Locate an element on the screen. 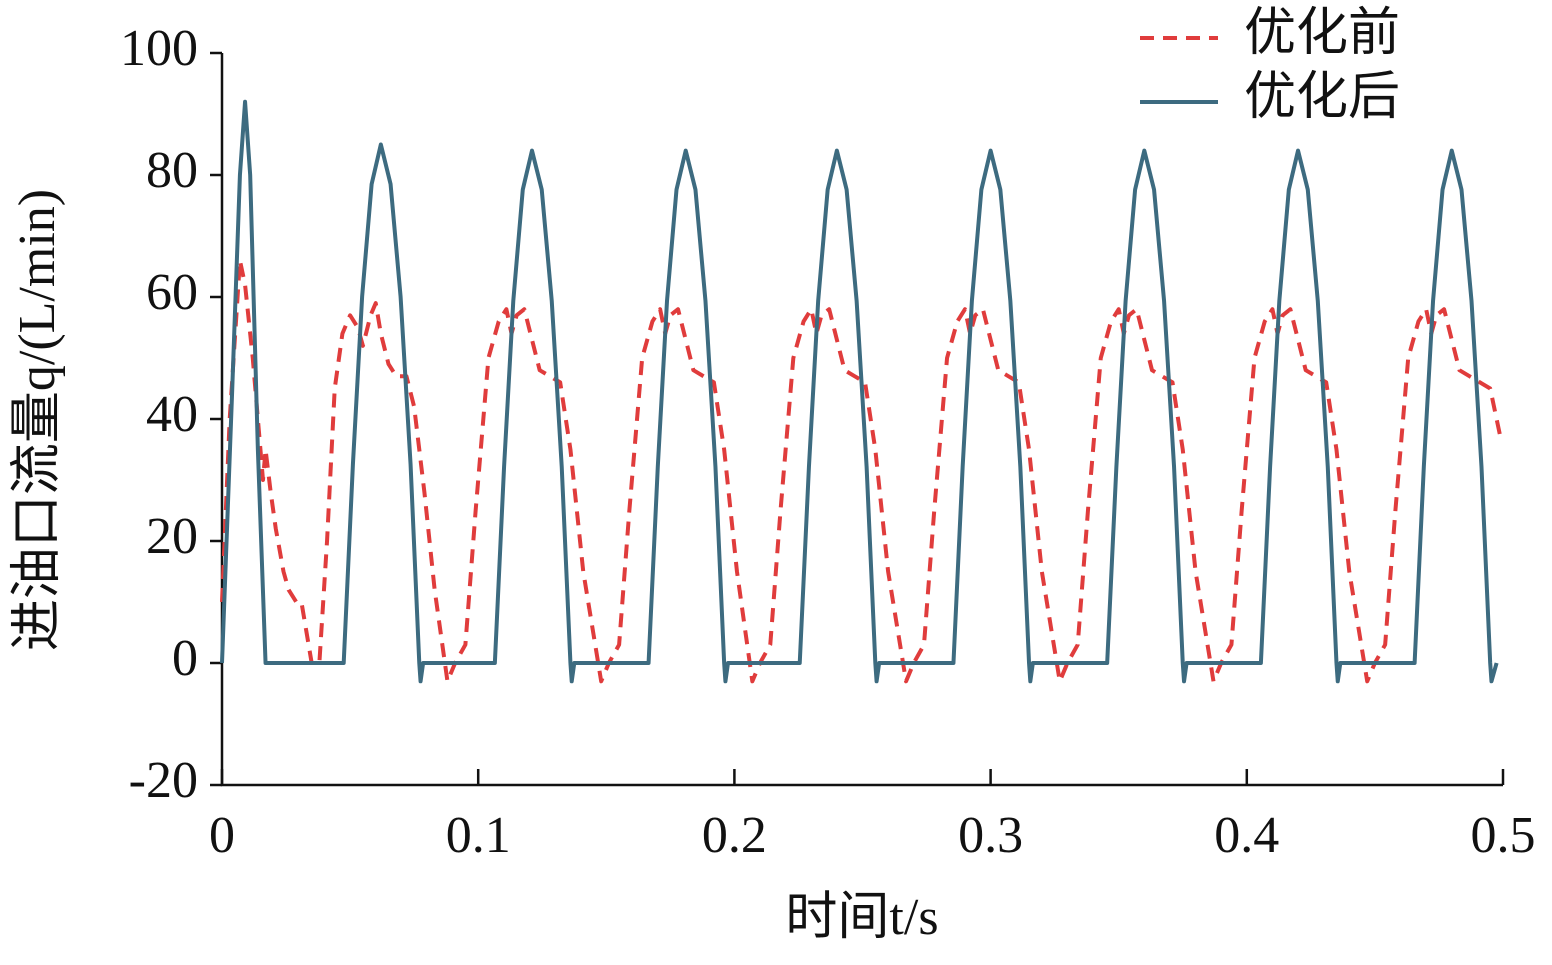 The image size is (1552, 965). y-tick-label: 20 is located at coordinates (172, 536).